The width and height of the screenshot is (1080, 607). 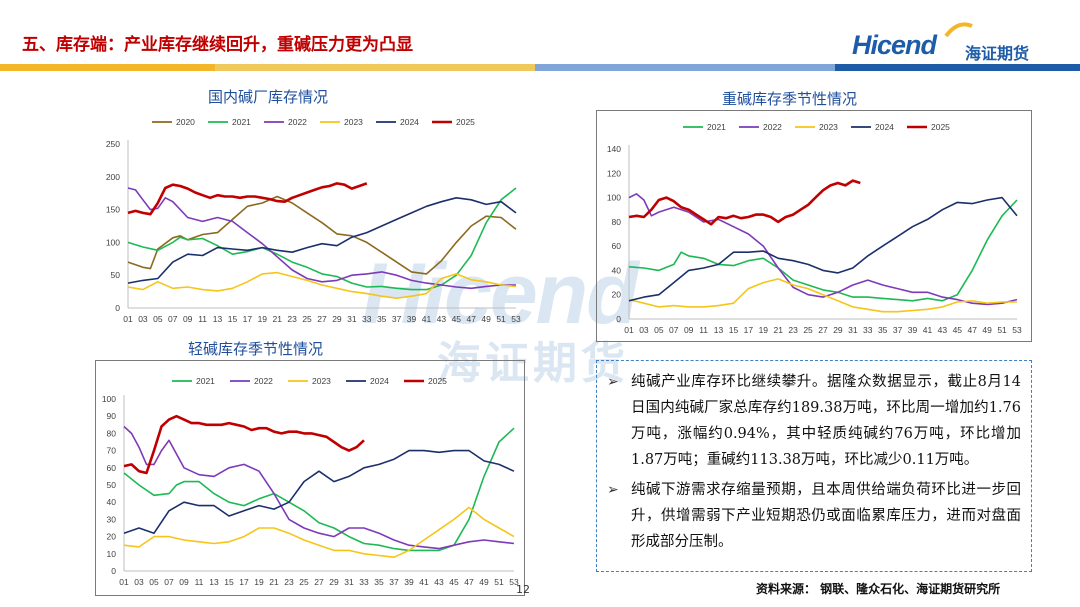 What do you see at coordinates (256, 349) in the screenshot?
I see `chart-title-light: 轻碱库存季节性情况` at bounding box center [256, 349].